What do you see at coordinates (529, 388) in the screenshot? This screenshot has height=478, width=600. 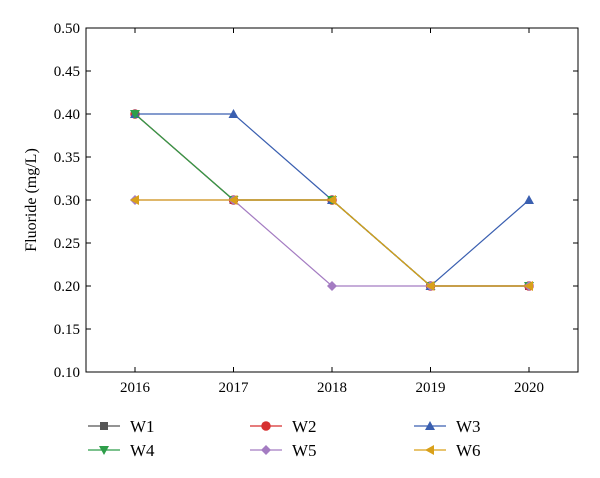 I see `x-tick-label: 2020` at bounding box center [529, 388].